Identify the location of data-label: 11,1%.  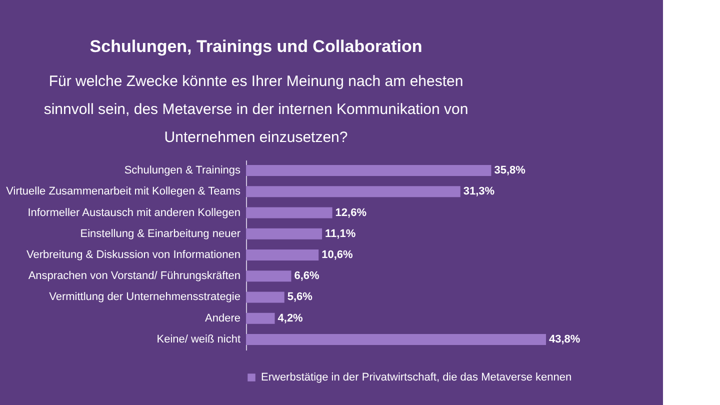
(340, 234).